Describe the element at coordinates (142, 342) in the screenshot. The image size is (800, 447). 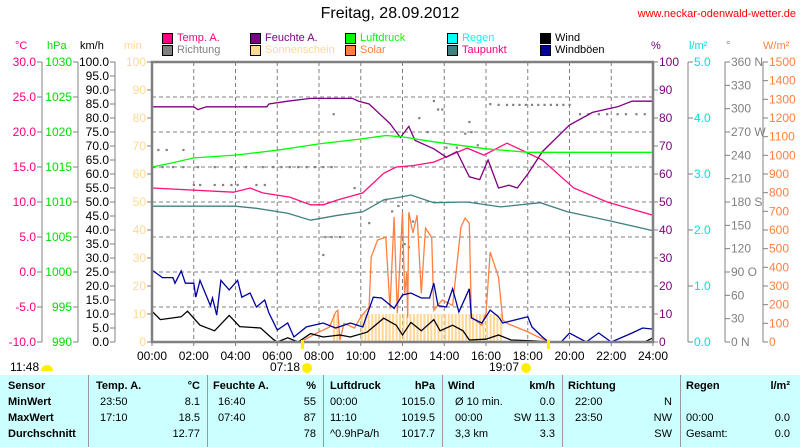
I see `min-tick-label: 0` at that location.